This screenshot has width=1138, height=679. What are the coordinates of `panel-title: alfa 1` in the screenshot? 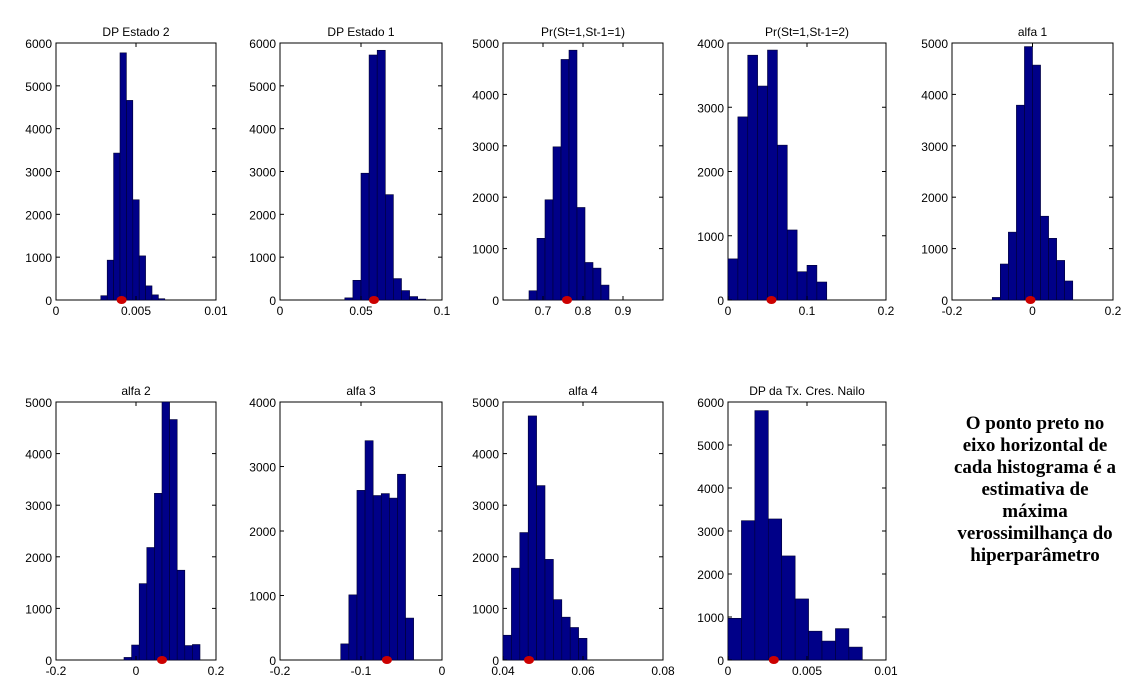 It's located at (1033, 32).